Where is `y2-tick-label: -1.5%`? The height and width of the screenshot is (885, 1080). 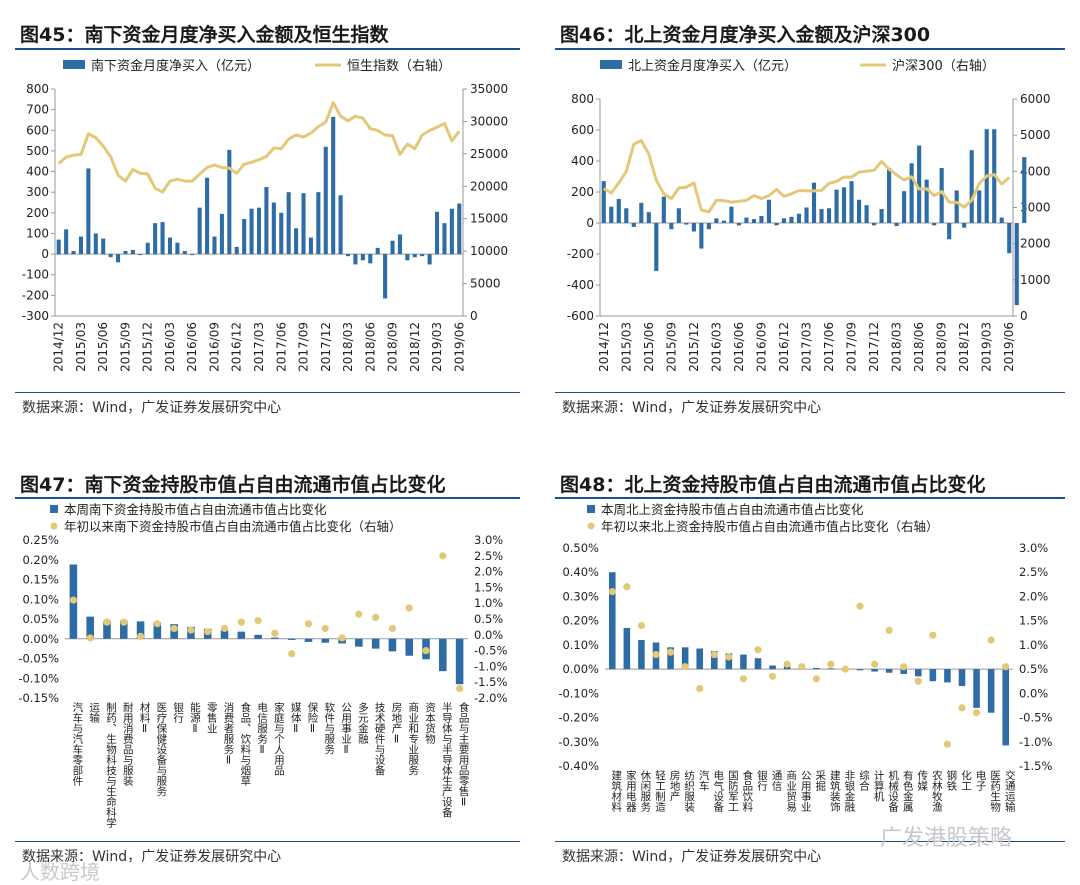
y2-tick-label: -1.5% is located at coordinates (490, 682).